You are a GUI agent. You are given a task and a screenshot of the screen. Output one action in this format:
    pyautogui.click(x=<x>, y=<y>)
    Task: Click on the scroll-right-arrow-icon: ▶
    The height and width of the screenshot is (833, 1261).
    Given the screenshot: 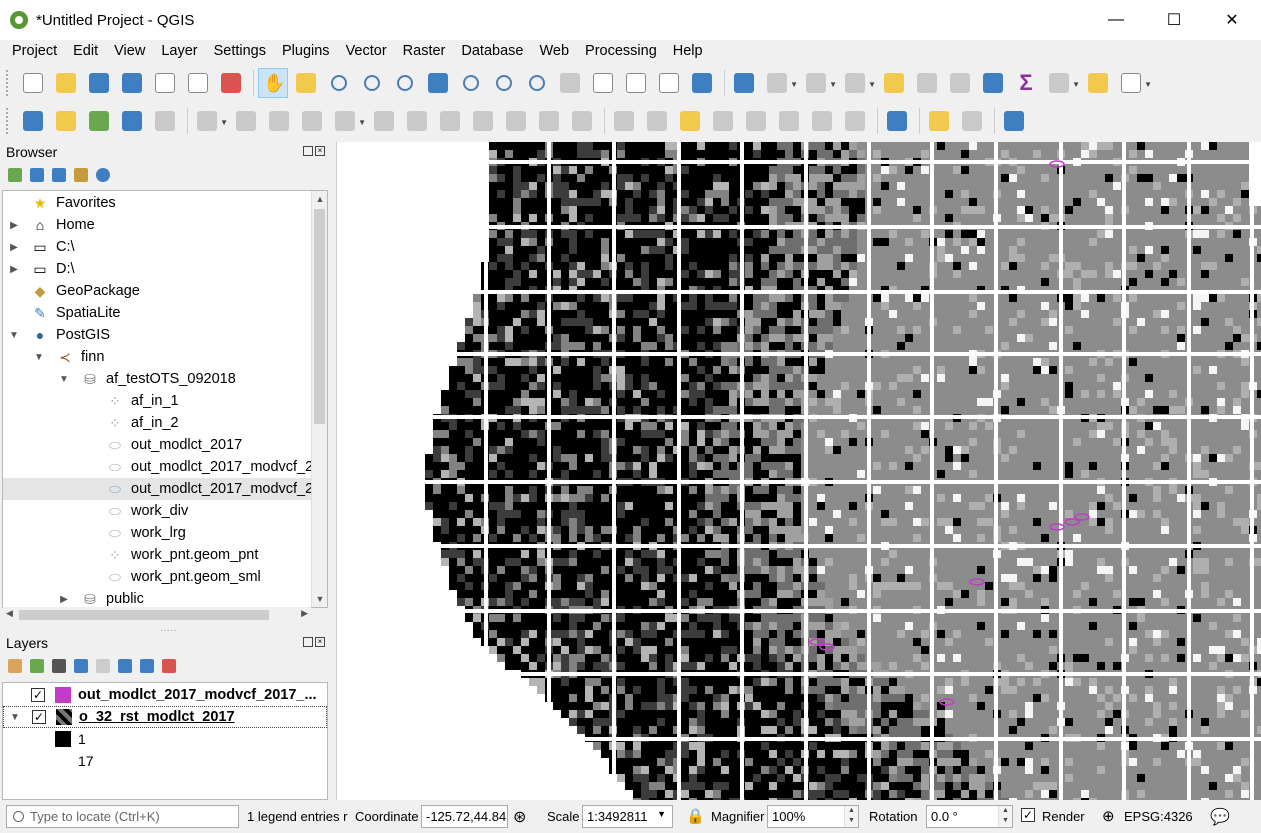 What is the action you would take?
    pyautogui.click(x=304, y=613)
    